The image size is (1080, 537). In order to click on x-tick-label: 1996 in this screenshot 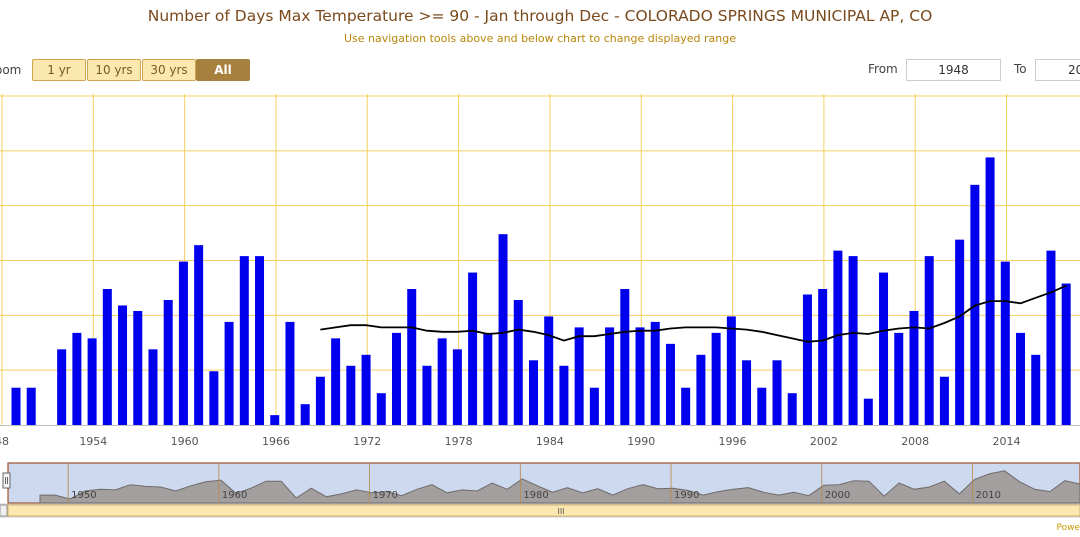, I will do `click(733, 441)`.